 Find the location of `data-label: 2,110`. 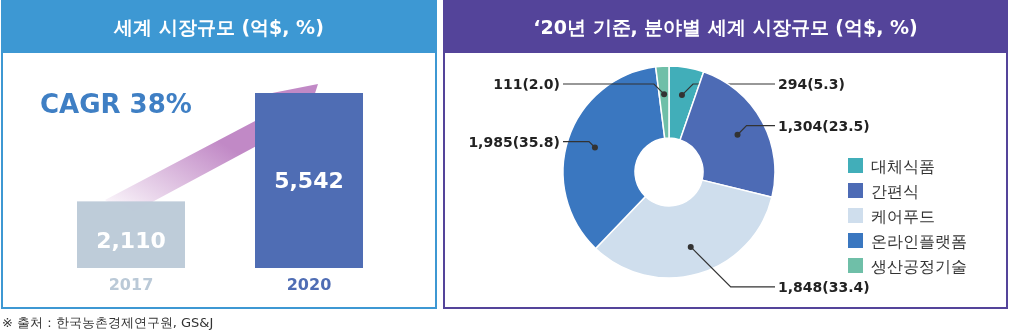

data-label: 2,110 is located at coordinates (131, 240).